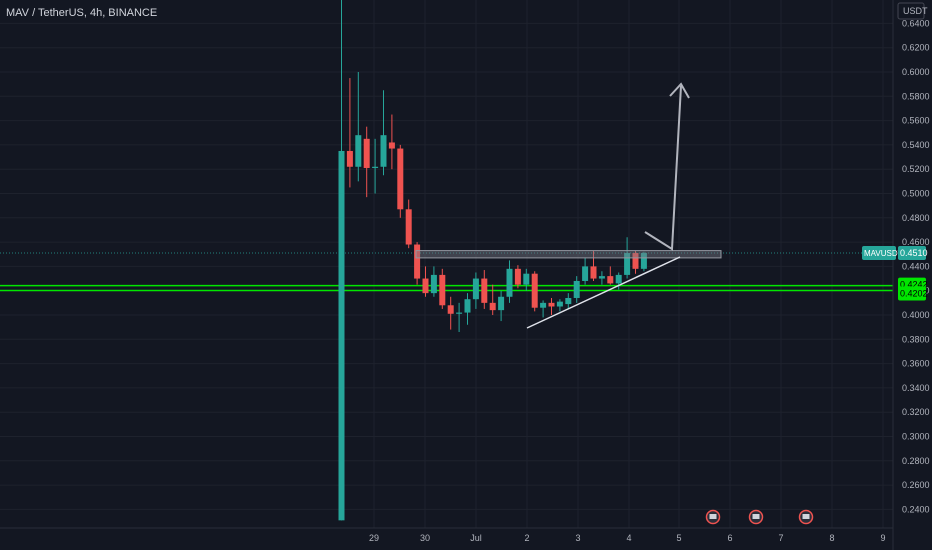 The width and height of the screenshot is (932, 550). Describe the element at coordinates (526, 538) in the screenshot. I see `x-tick-label: 2` at that location.